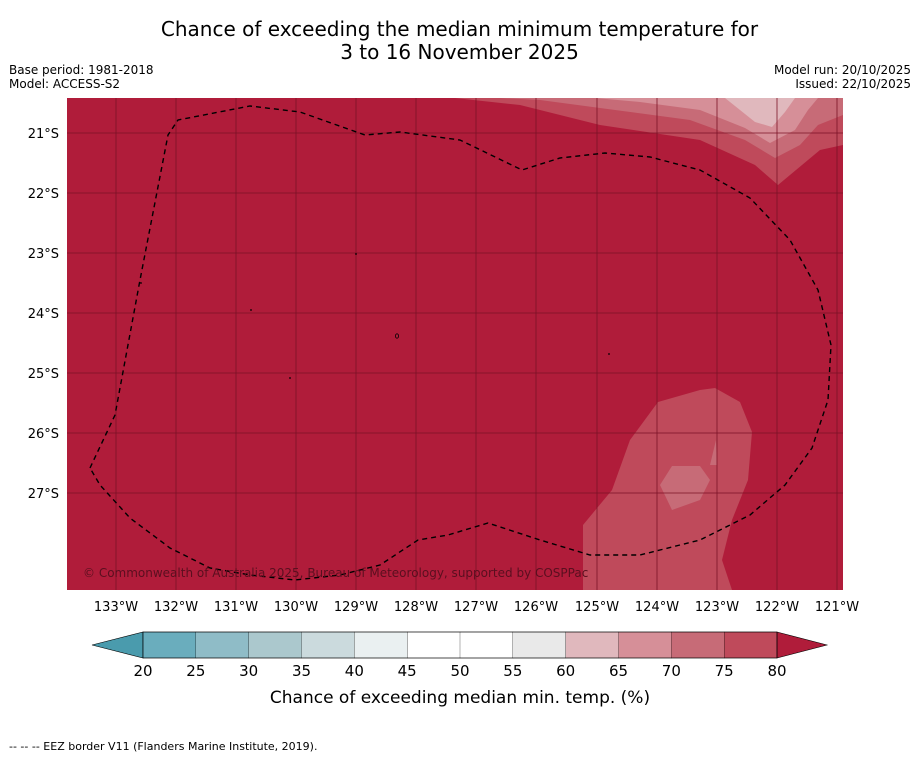  I want to click on lat-tick-labels: 21°S 22°S 23°S 24°S 25°S 26°S 27°S, so click(43, 314).